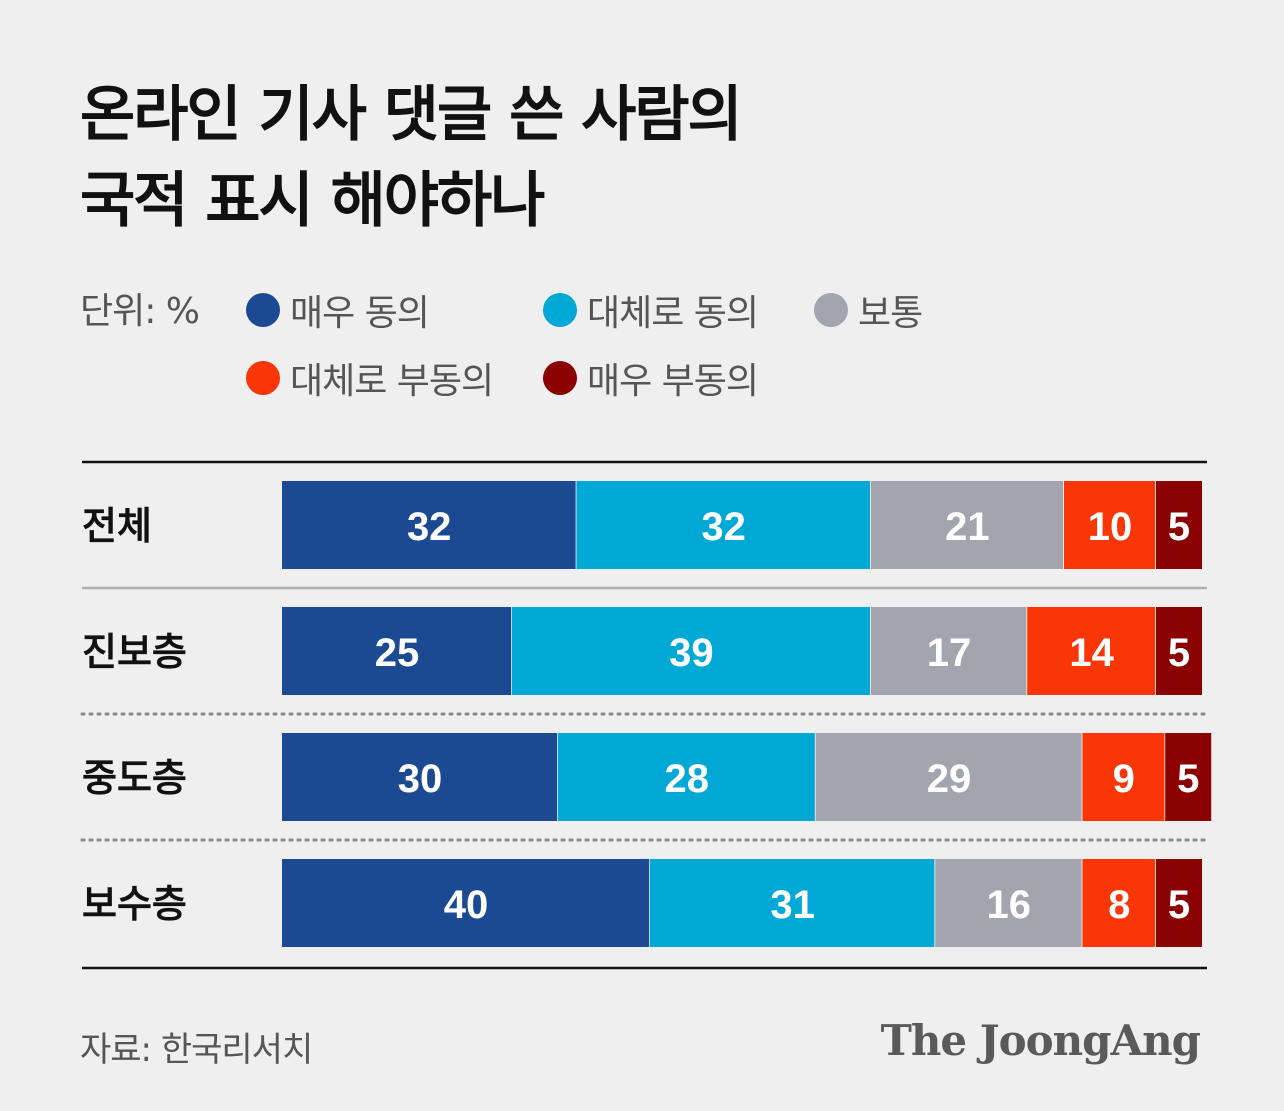  Describe the element at coordinates (560, 310) in the screenshot. I see `legend-swatch-agree` at that location.